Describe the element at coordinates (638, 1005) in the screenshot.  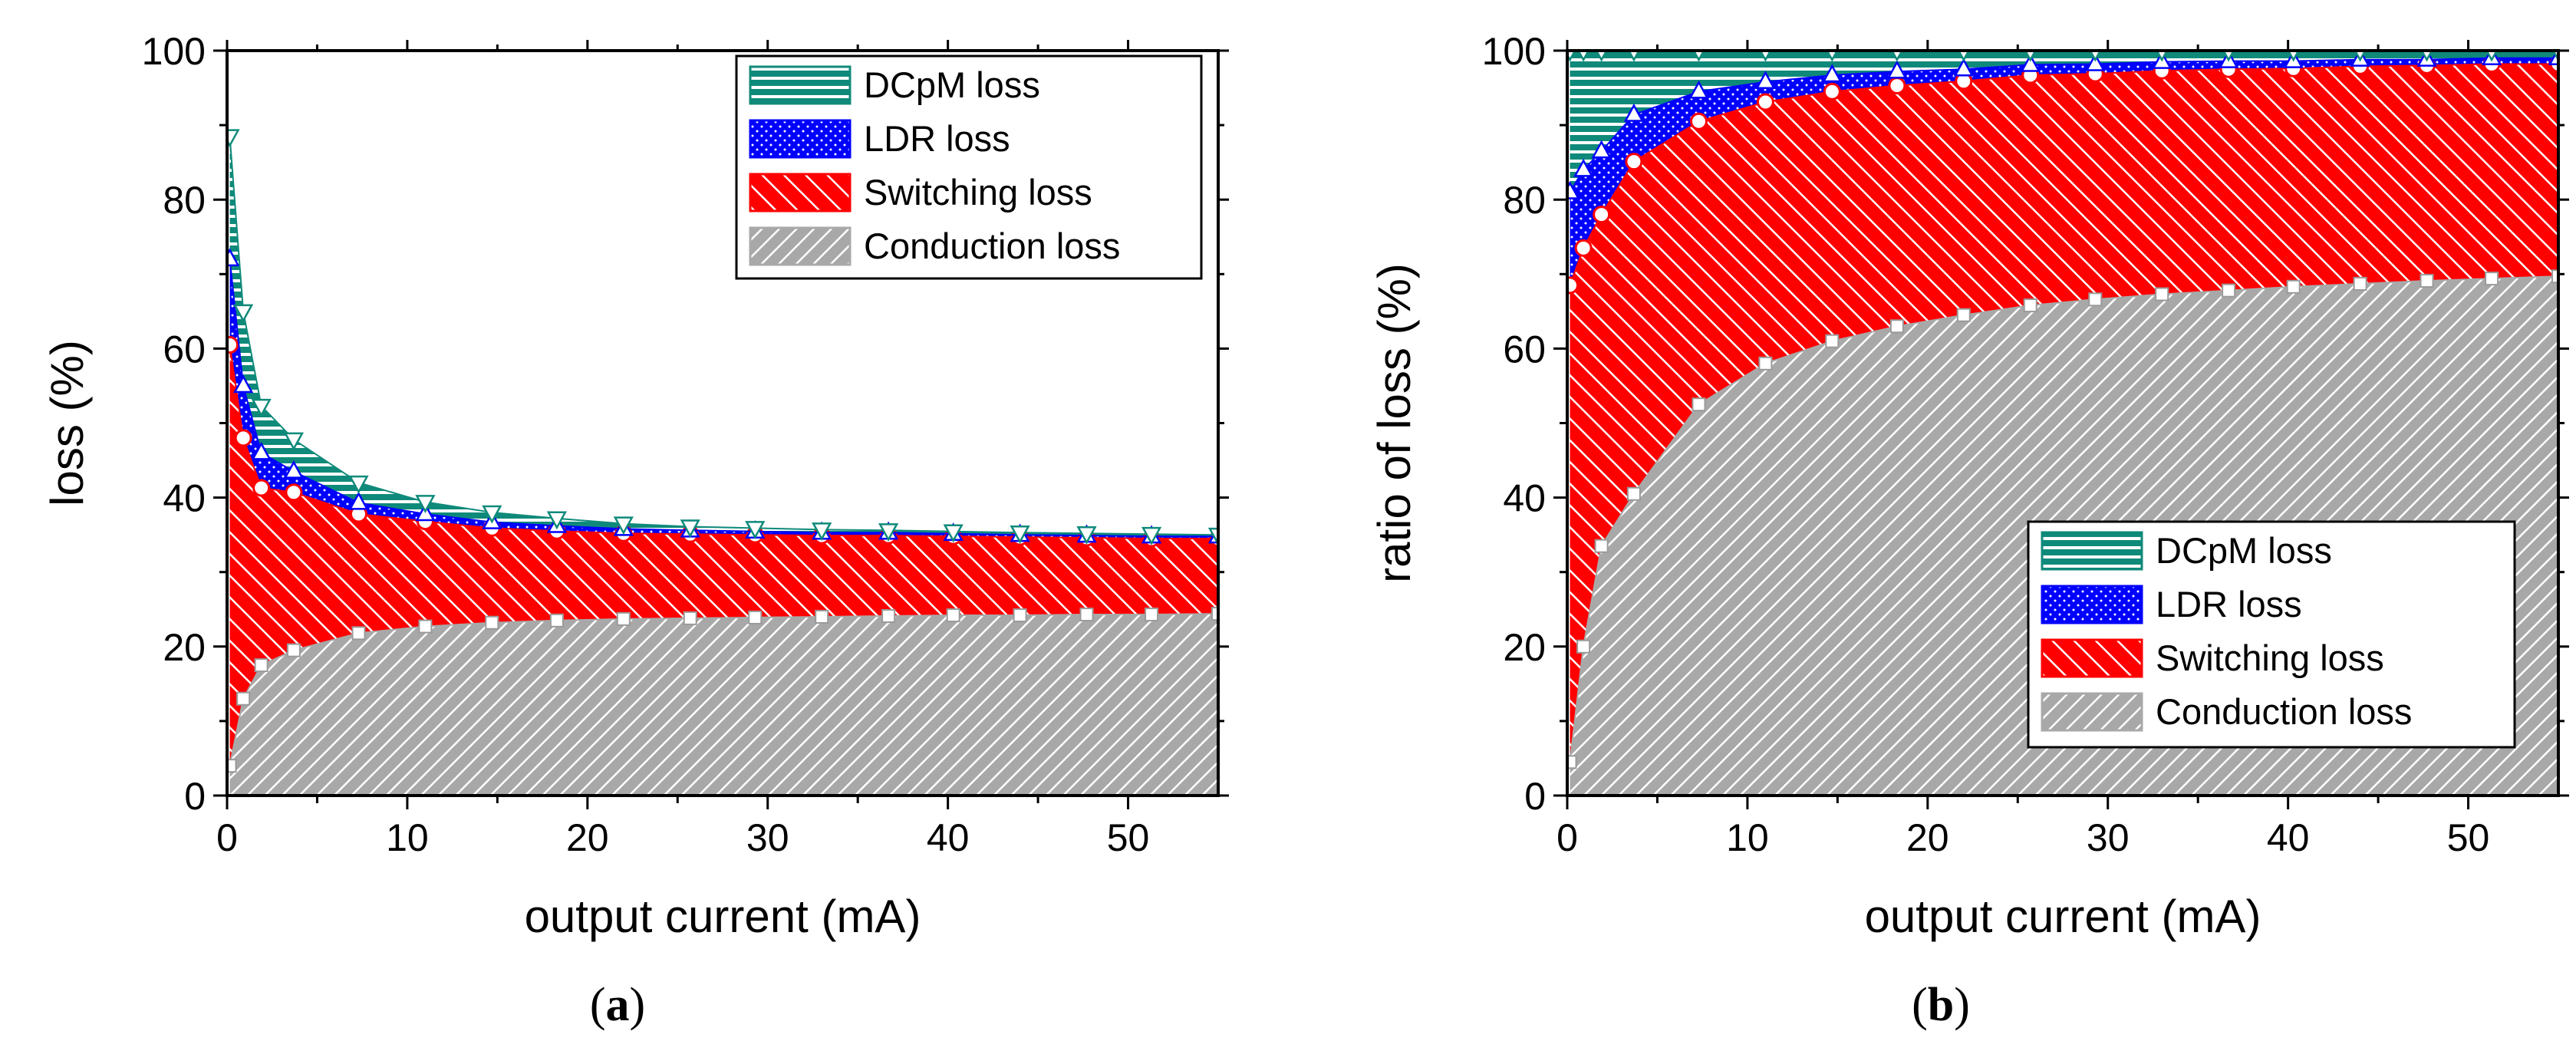
I see `panel-a-caption-close: )` at that location.